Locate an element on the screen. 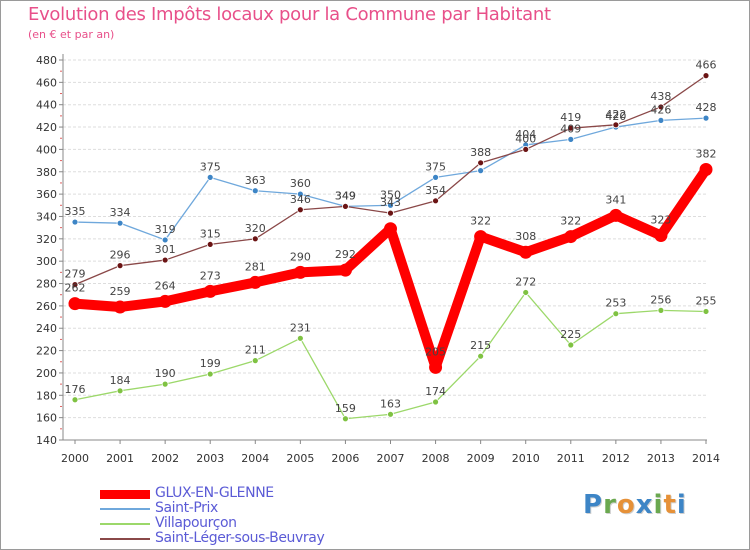  legend-item-saint-leger: Saint-Léger-sous-Beuvray is located at coordinates (260, 538).